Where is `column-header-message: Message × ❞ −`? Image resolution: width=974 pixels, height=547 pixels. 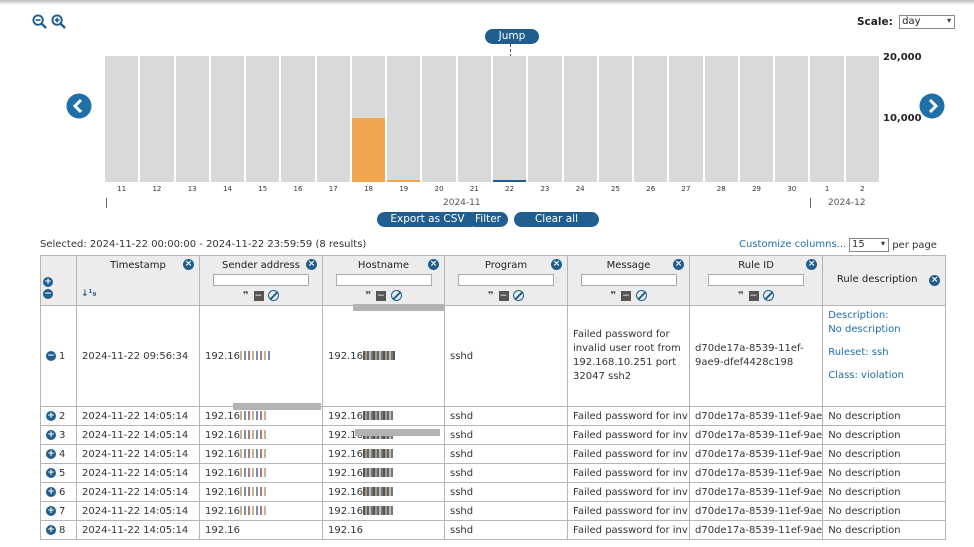 column-header-message: Message × ❞ − is located at coordinates (628, 280).